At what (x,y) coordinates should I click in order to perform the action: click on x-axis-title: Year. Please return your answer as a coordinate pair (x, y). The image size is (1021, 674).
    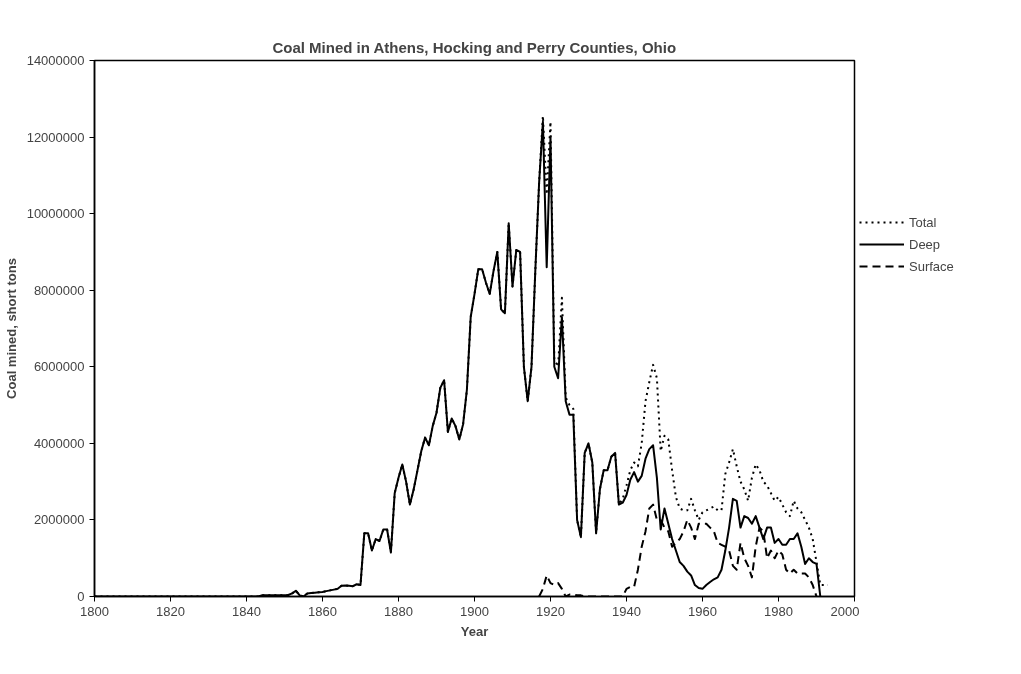
    Looking at the image, I should click on (474, 631).